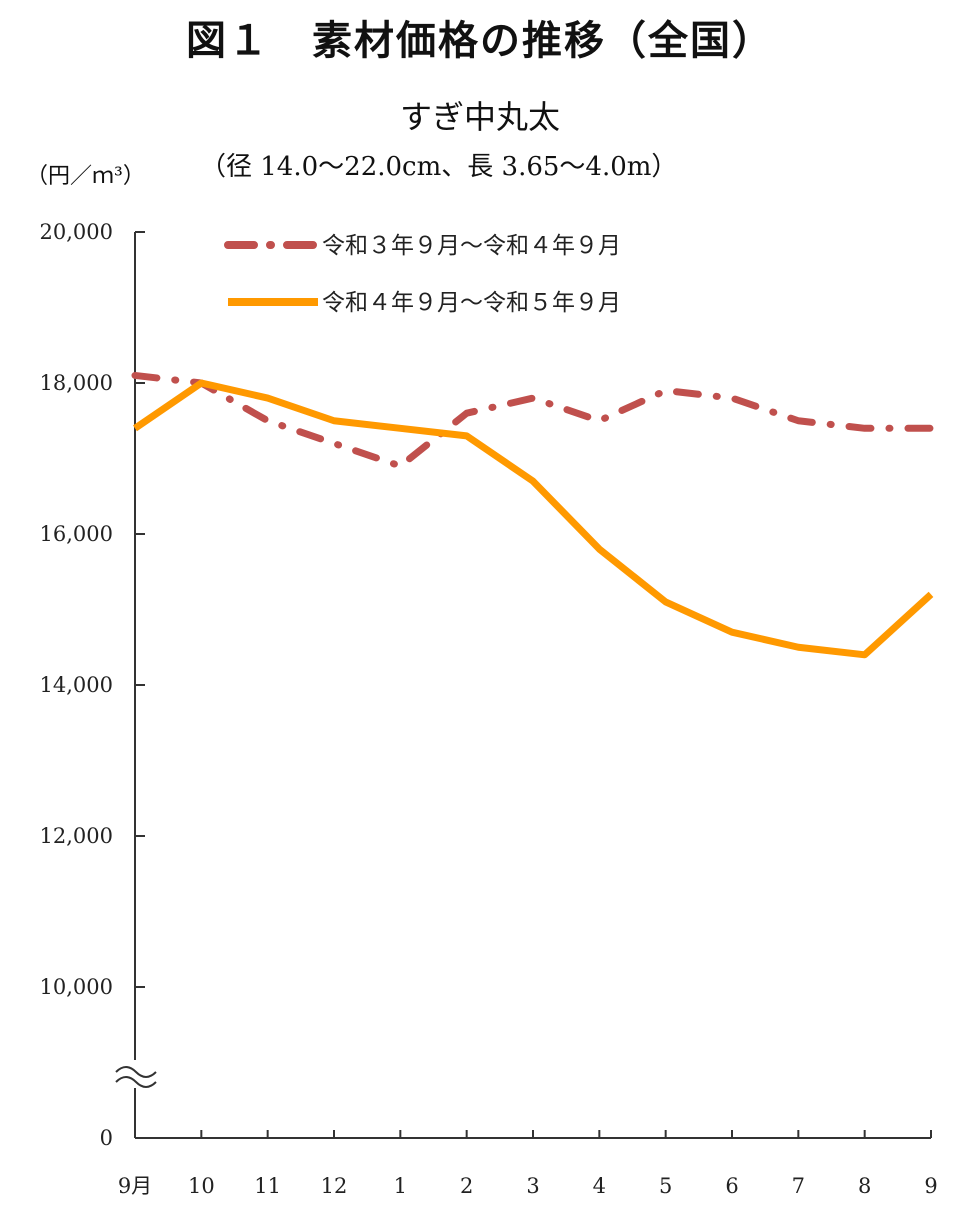 Image resolution: width=960 pixels, height=1207 pixels. I want to click on y-tick-label: 12,000, so click(76, 836).